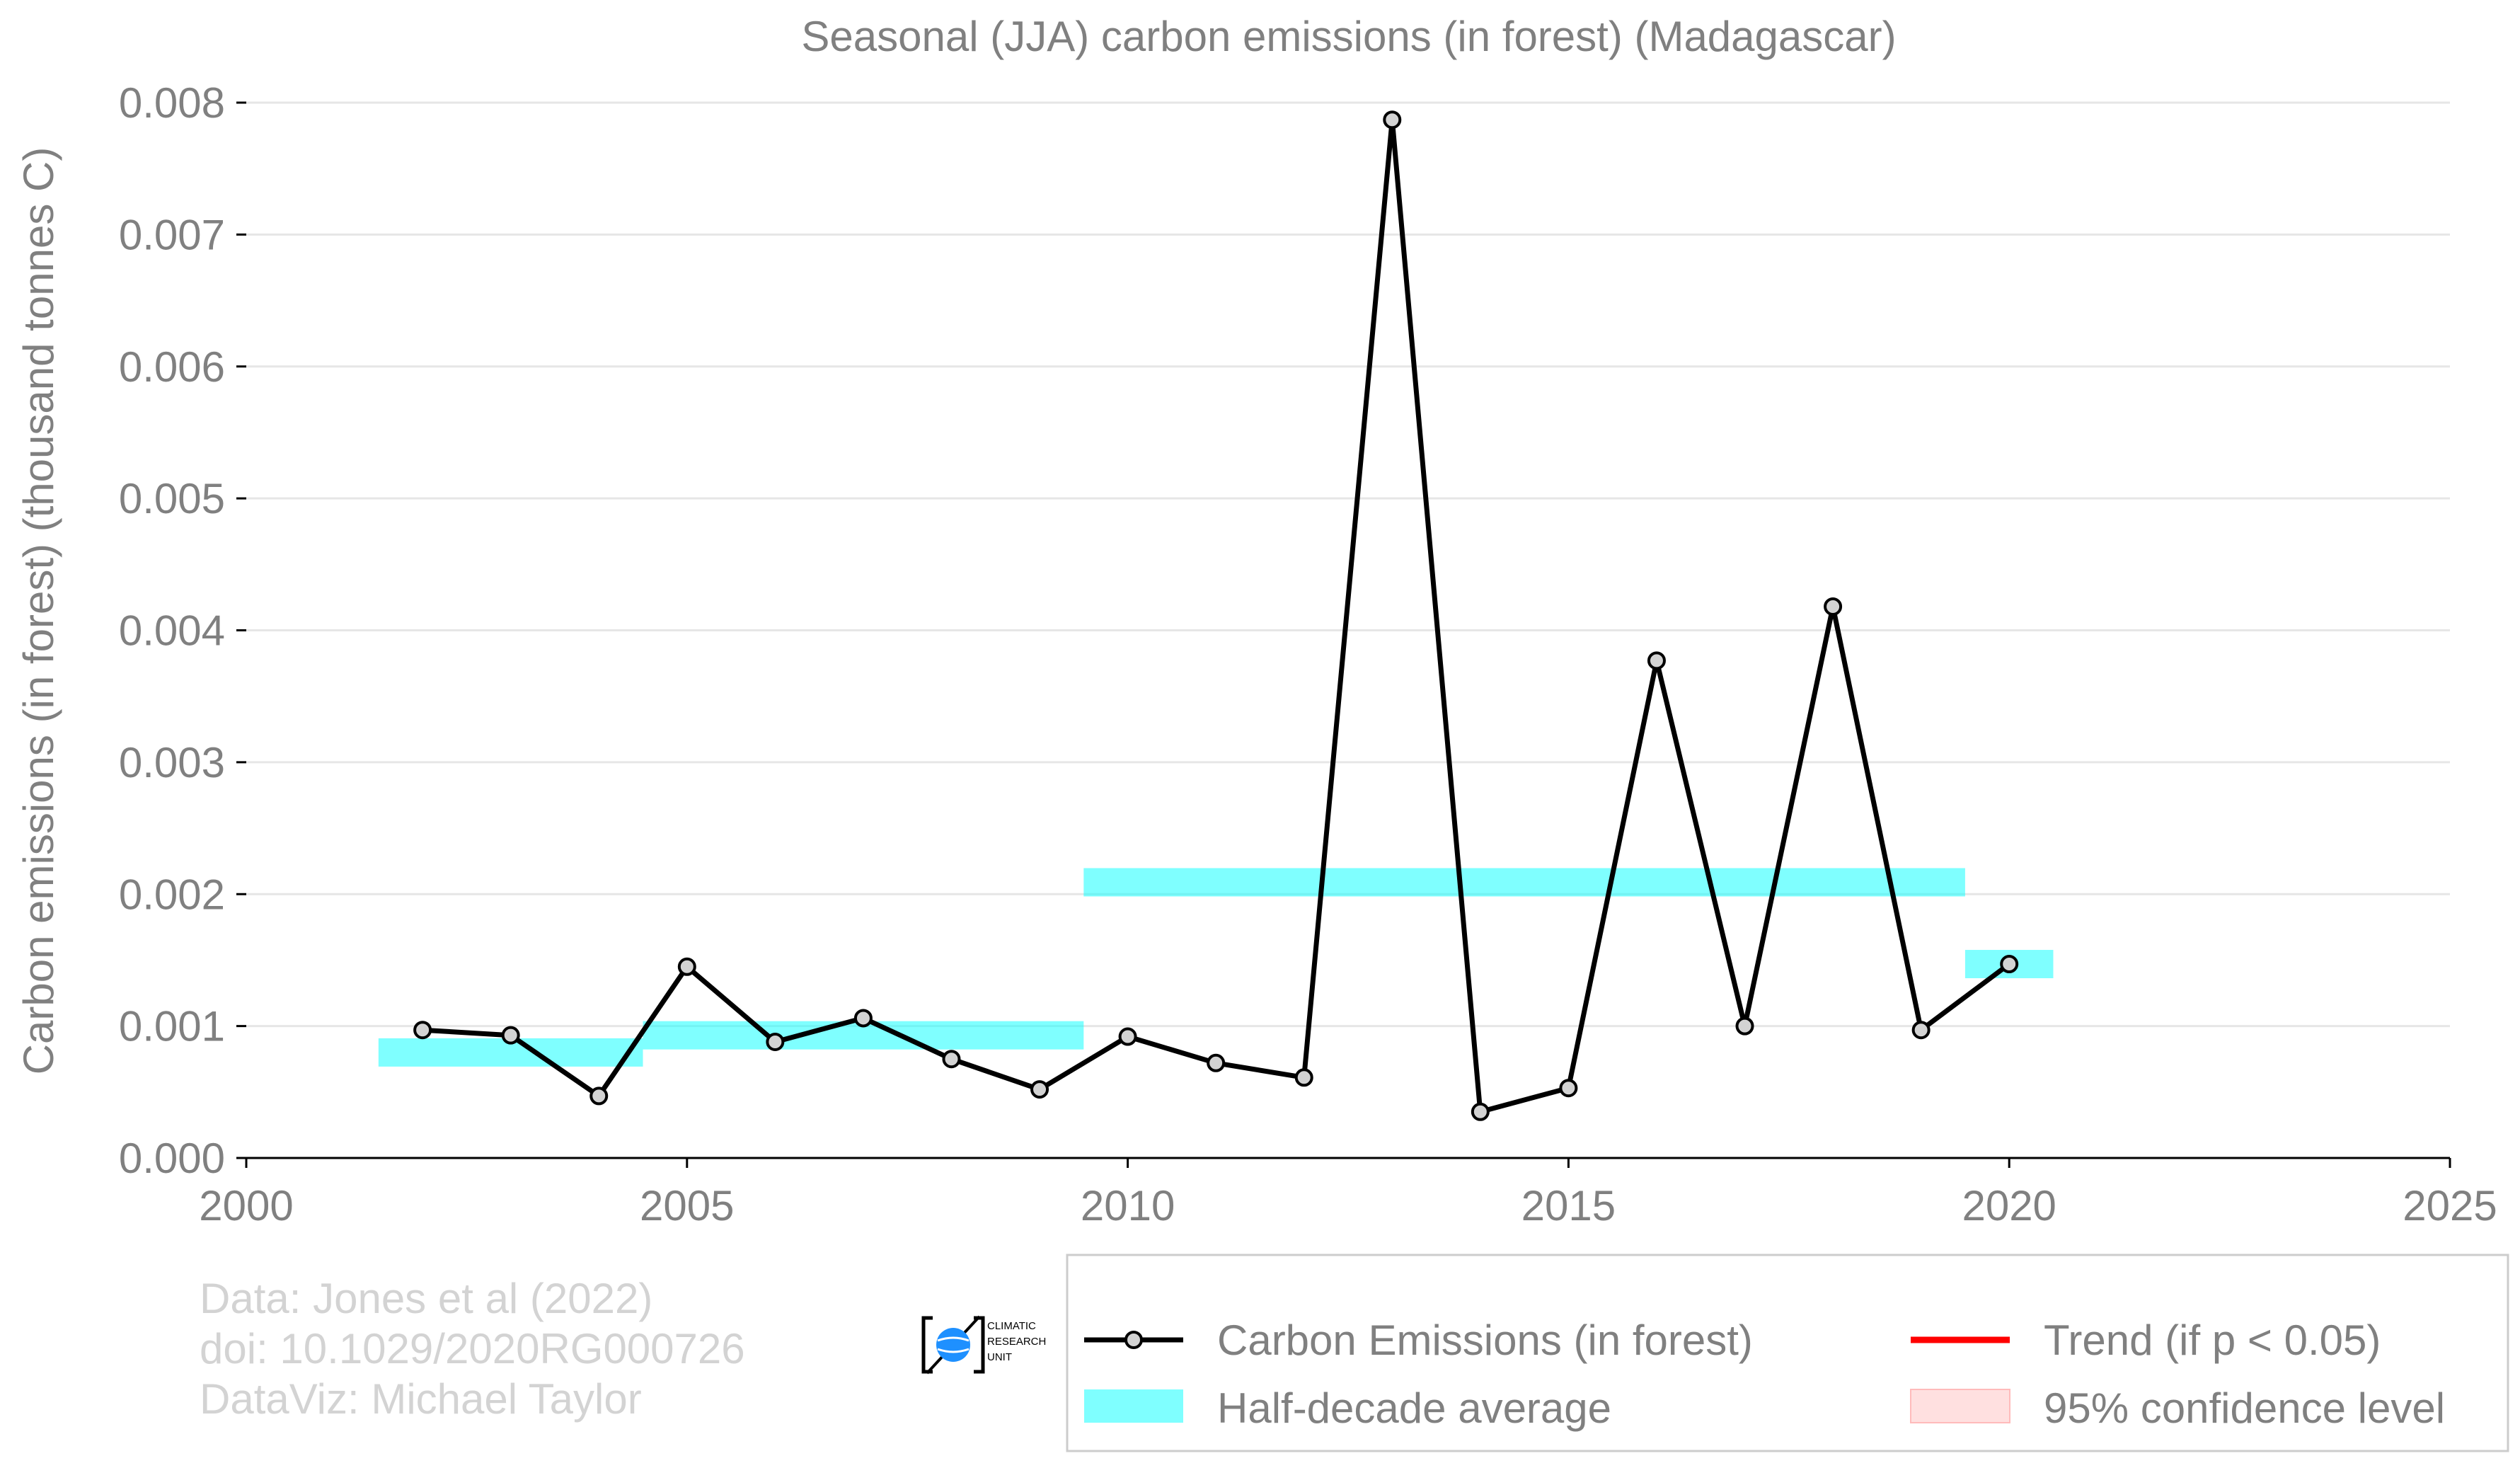  I want to click on legend-entry-trend: Trend (if p < 0.05), so click(2146, 1340).